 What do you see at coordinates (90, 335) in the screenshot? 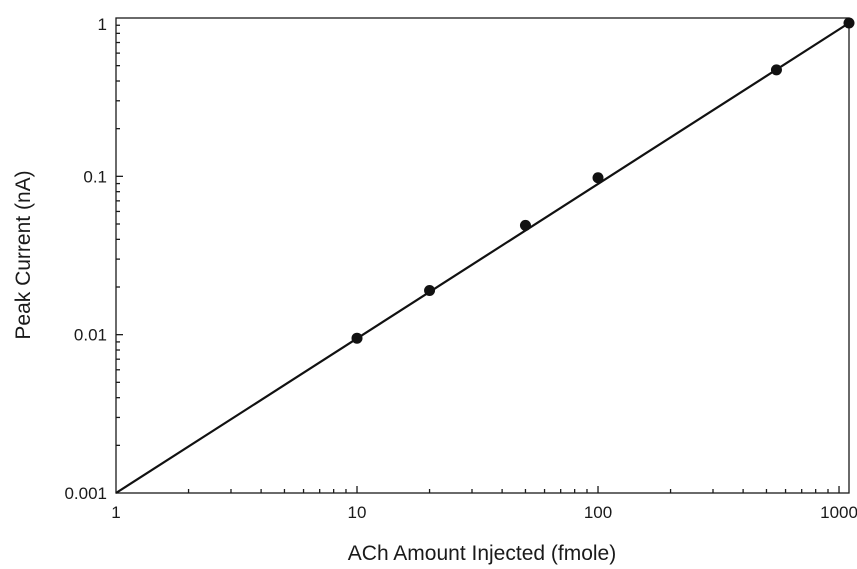
I see `y-tick-label: 0.01` at bounding box center [90, 335].